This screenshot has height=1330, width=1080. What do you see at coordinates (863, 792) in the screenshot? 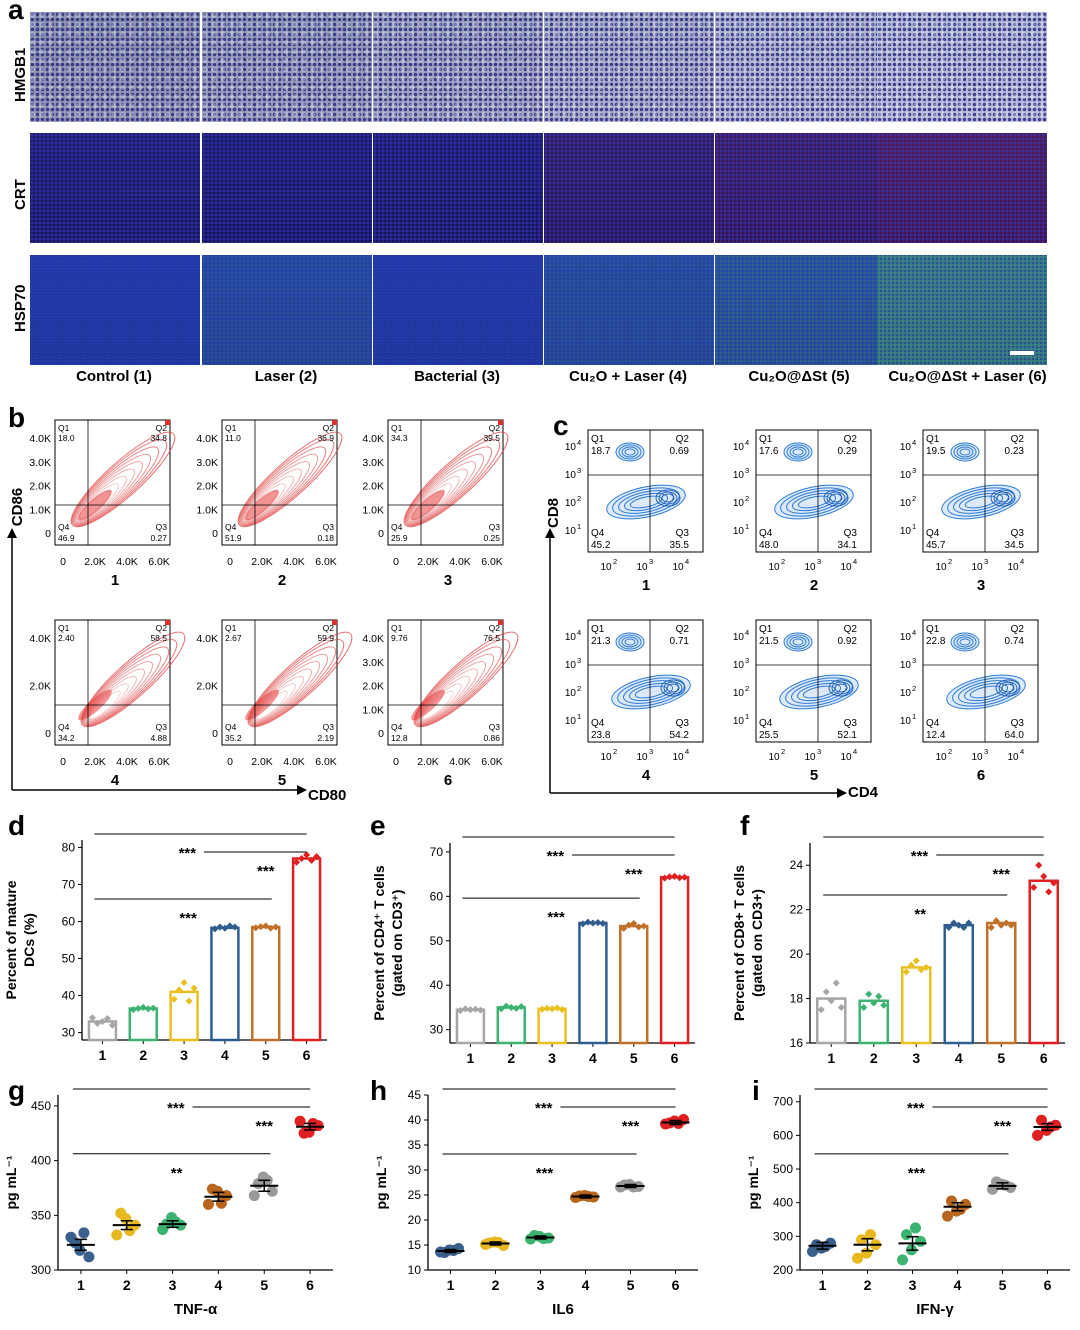
I see `c-xlabel: CD4` at bounding box center [863, 792].